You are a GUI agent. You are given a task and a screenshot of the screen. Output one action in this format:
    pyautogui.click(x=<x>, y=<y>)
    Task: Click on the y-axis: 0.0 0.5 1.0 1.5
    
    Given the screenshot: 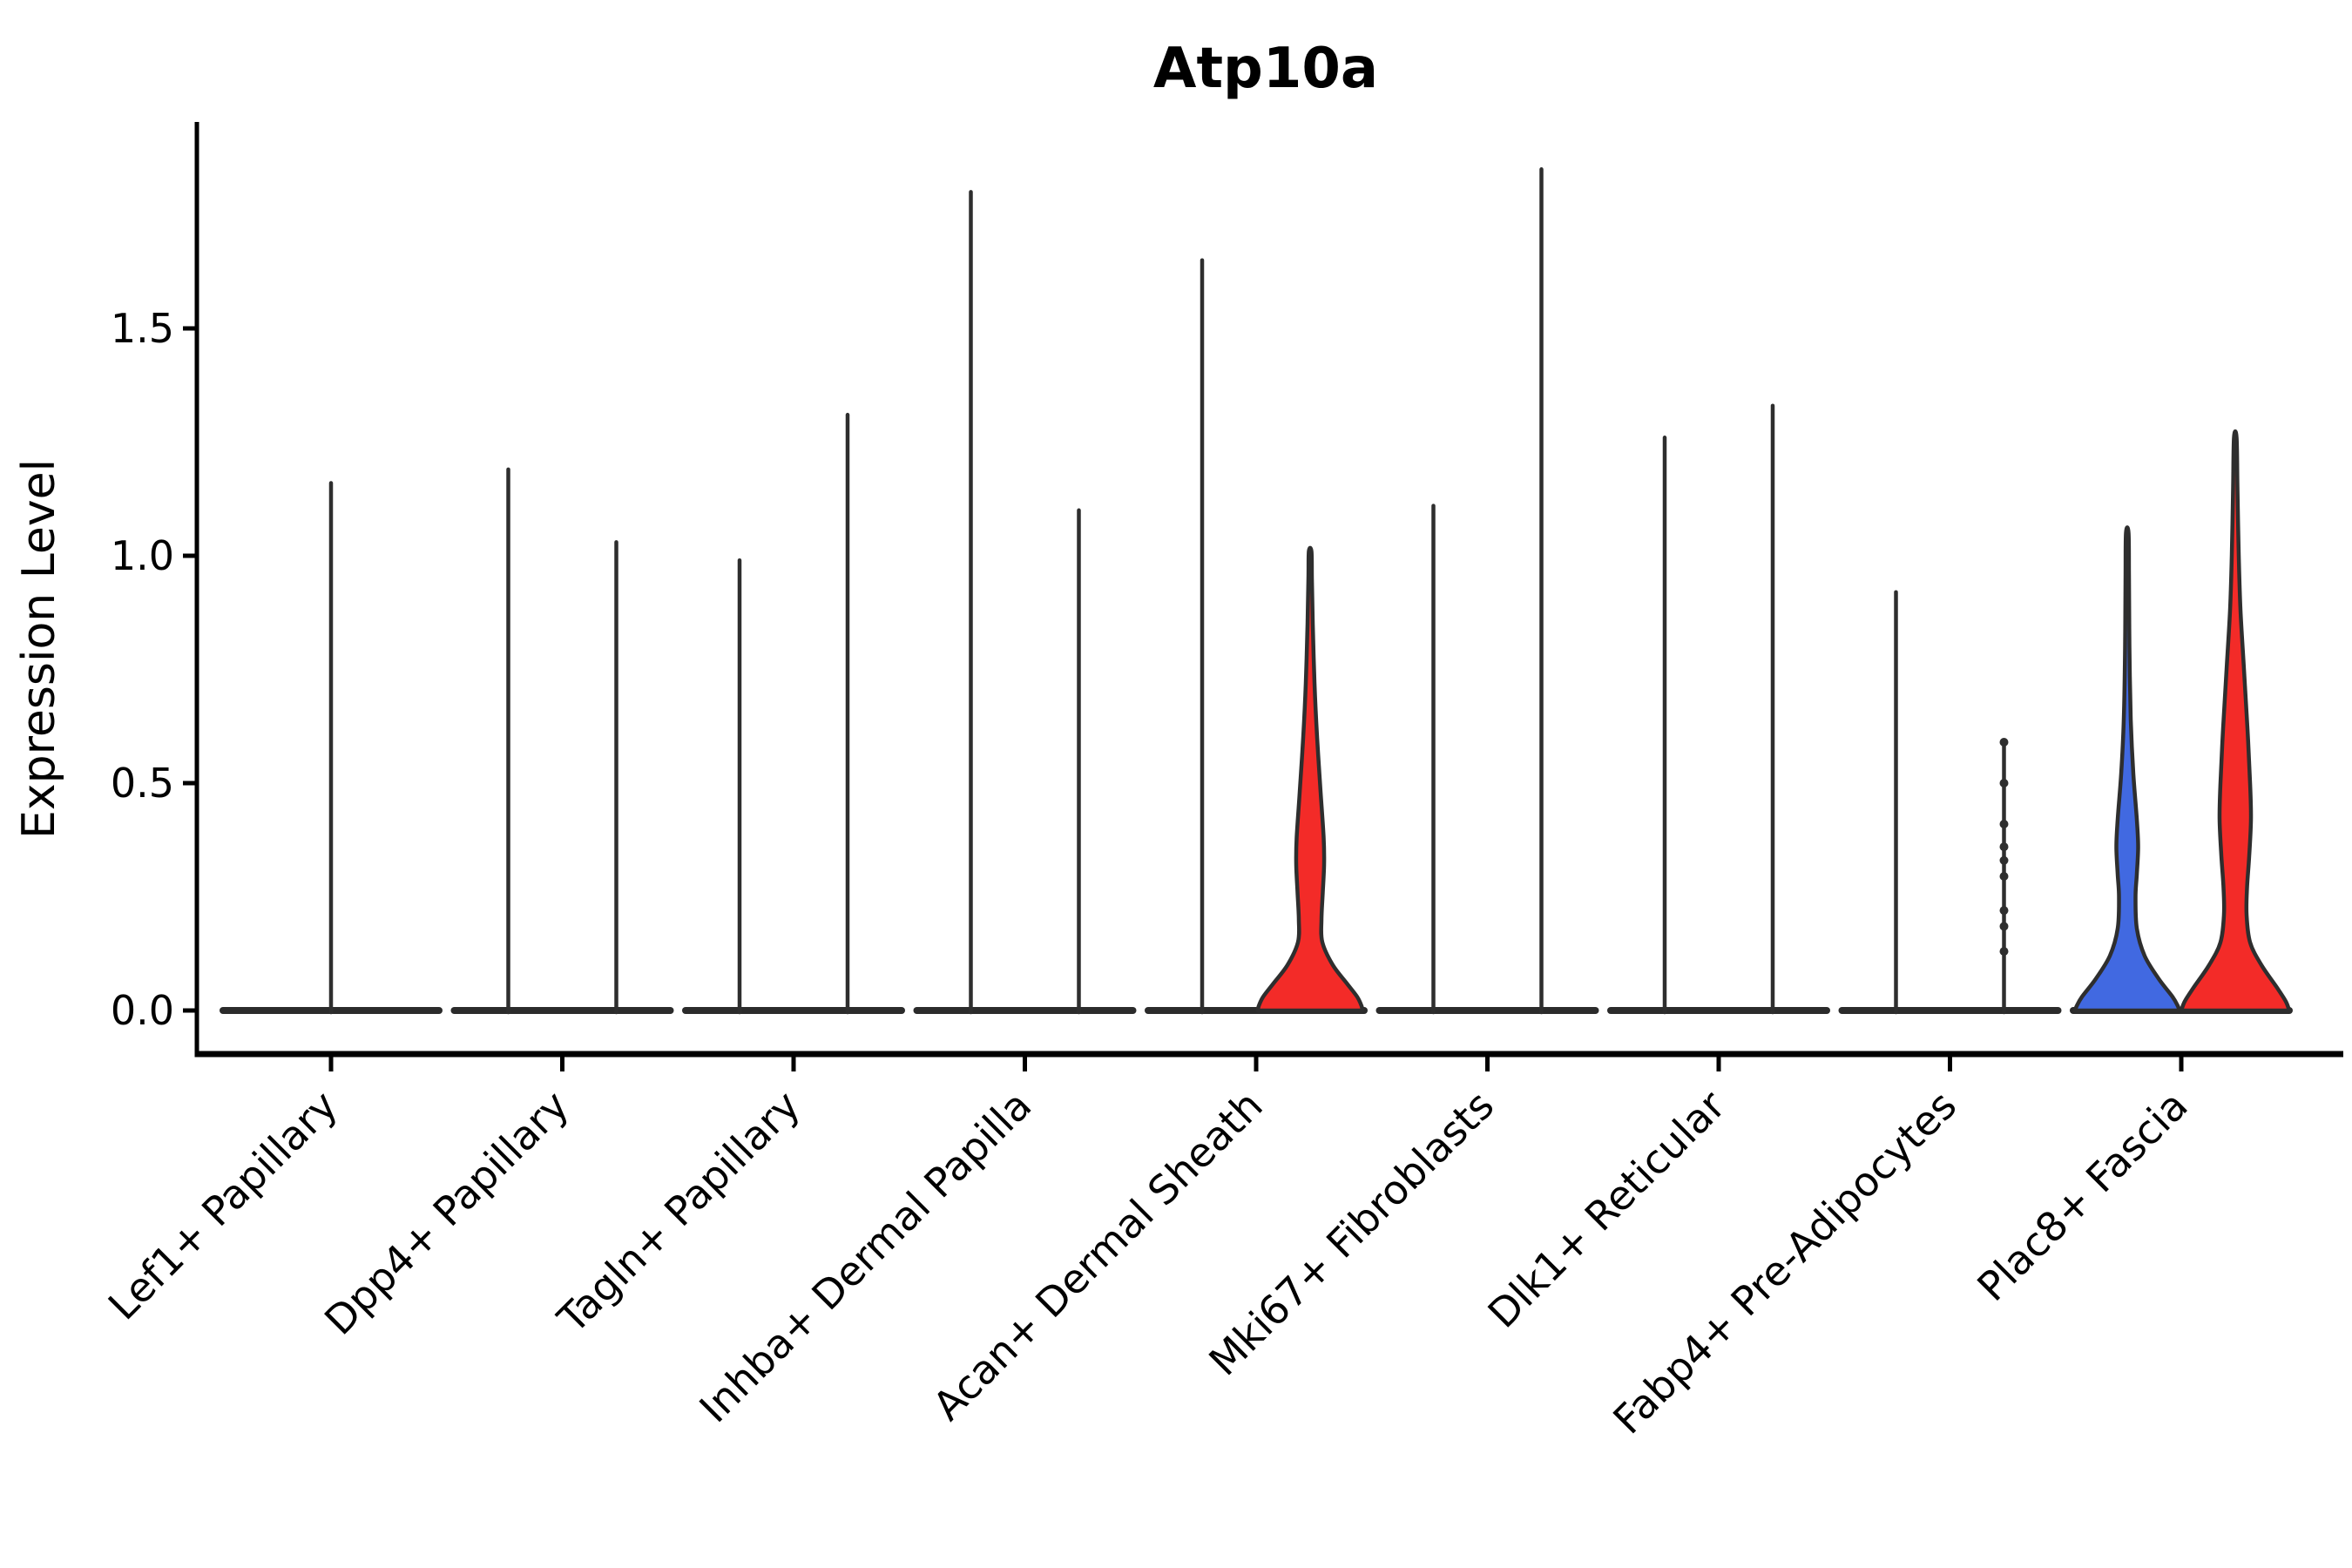 What is the action you would take?
    pyautogui.click(x=155, y=590)
    